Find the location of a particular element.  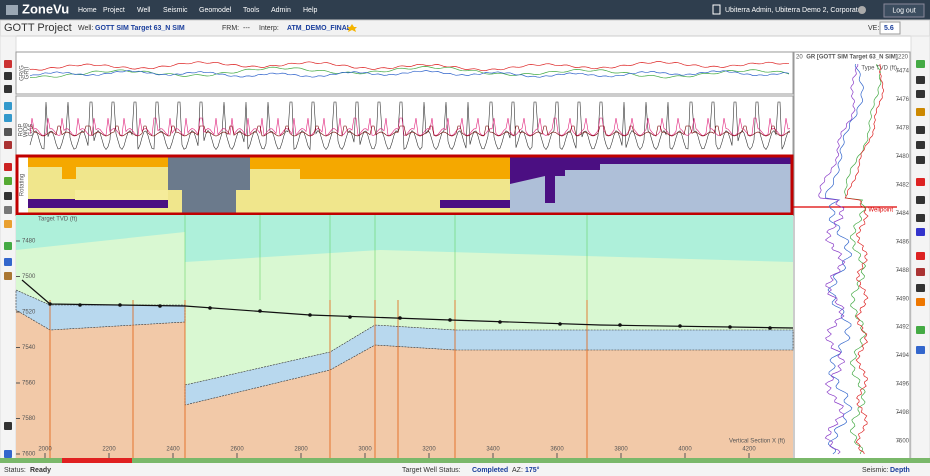

status-bar is located at coordinates (465, 469).